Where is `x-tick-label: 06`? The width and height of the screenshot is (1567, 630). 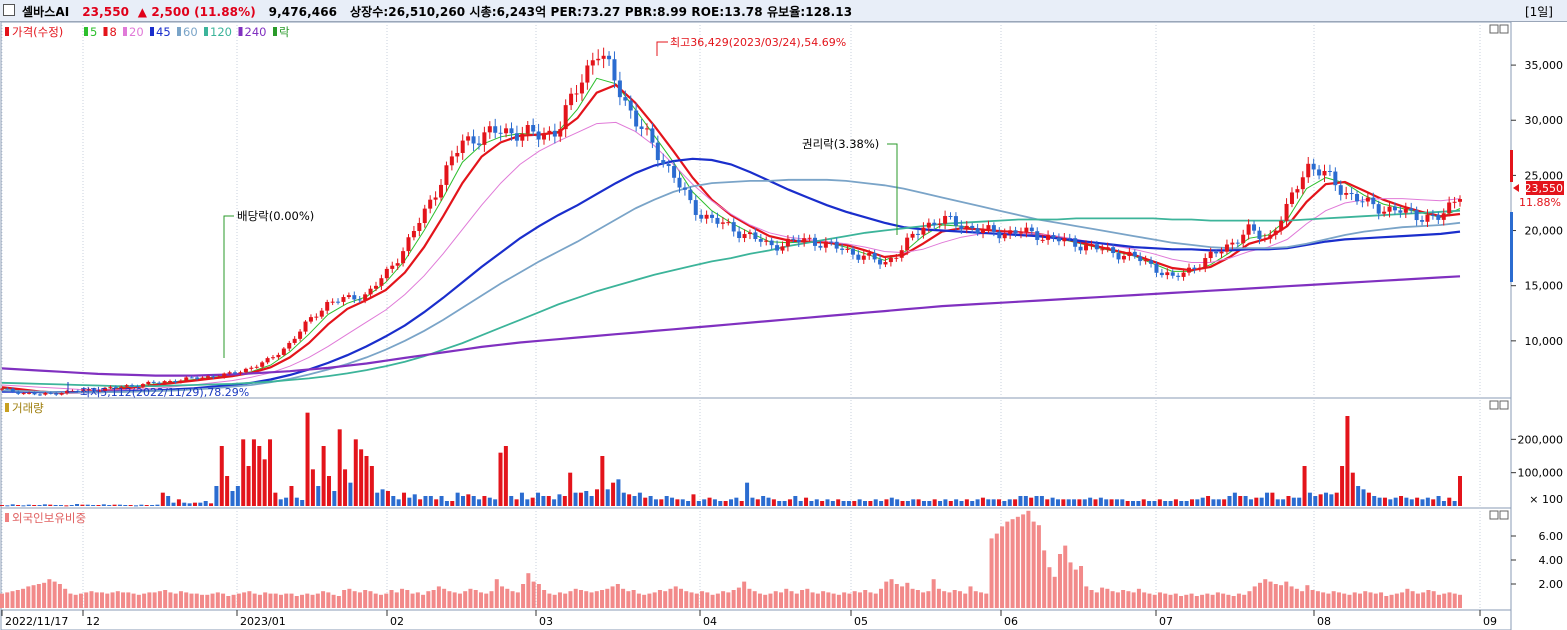 x-tick-label: 06 is located at coordinates (1011, 621).